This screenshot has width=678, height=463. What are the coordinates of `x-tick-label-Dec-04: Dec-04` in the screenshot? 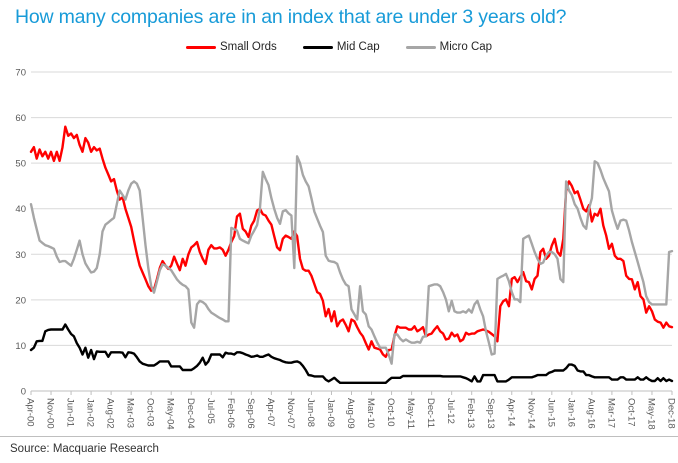 It's located at (190, 413).